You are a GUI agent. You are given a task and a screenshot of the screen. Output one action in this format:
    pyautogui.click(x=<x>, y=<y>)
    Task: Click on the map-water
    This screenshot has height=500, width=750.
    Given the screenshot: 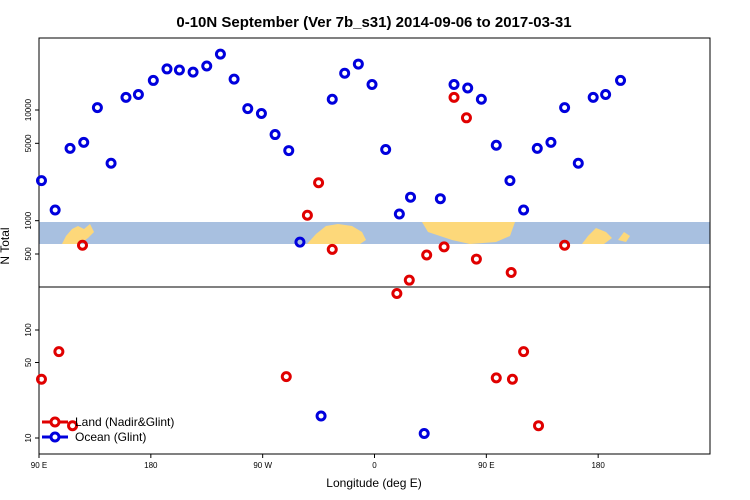 What is the action you would take?
    pyautogui.click(x=374, y=233)
    